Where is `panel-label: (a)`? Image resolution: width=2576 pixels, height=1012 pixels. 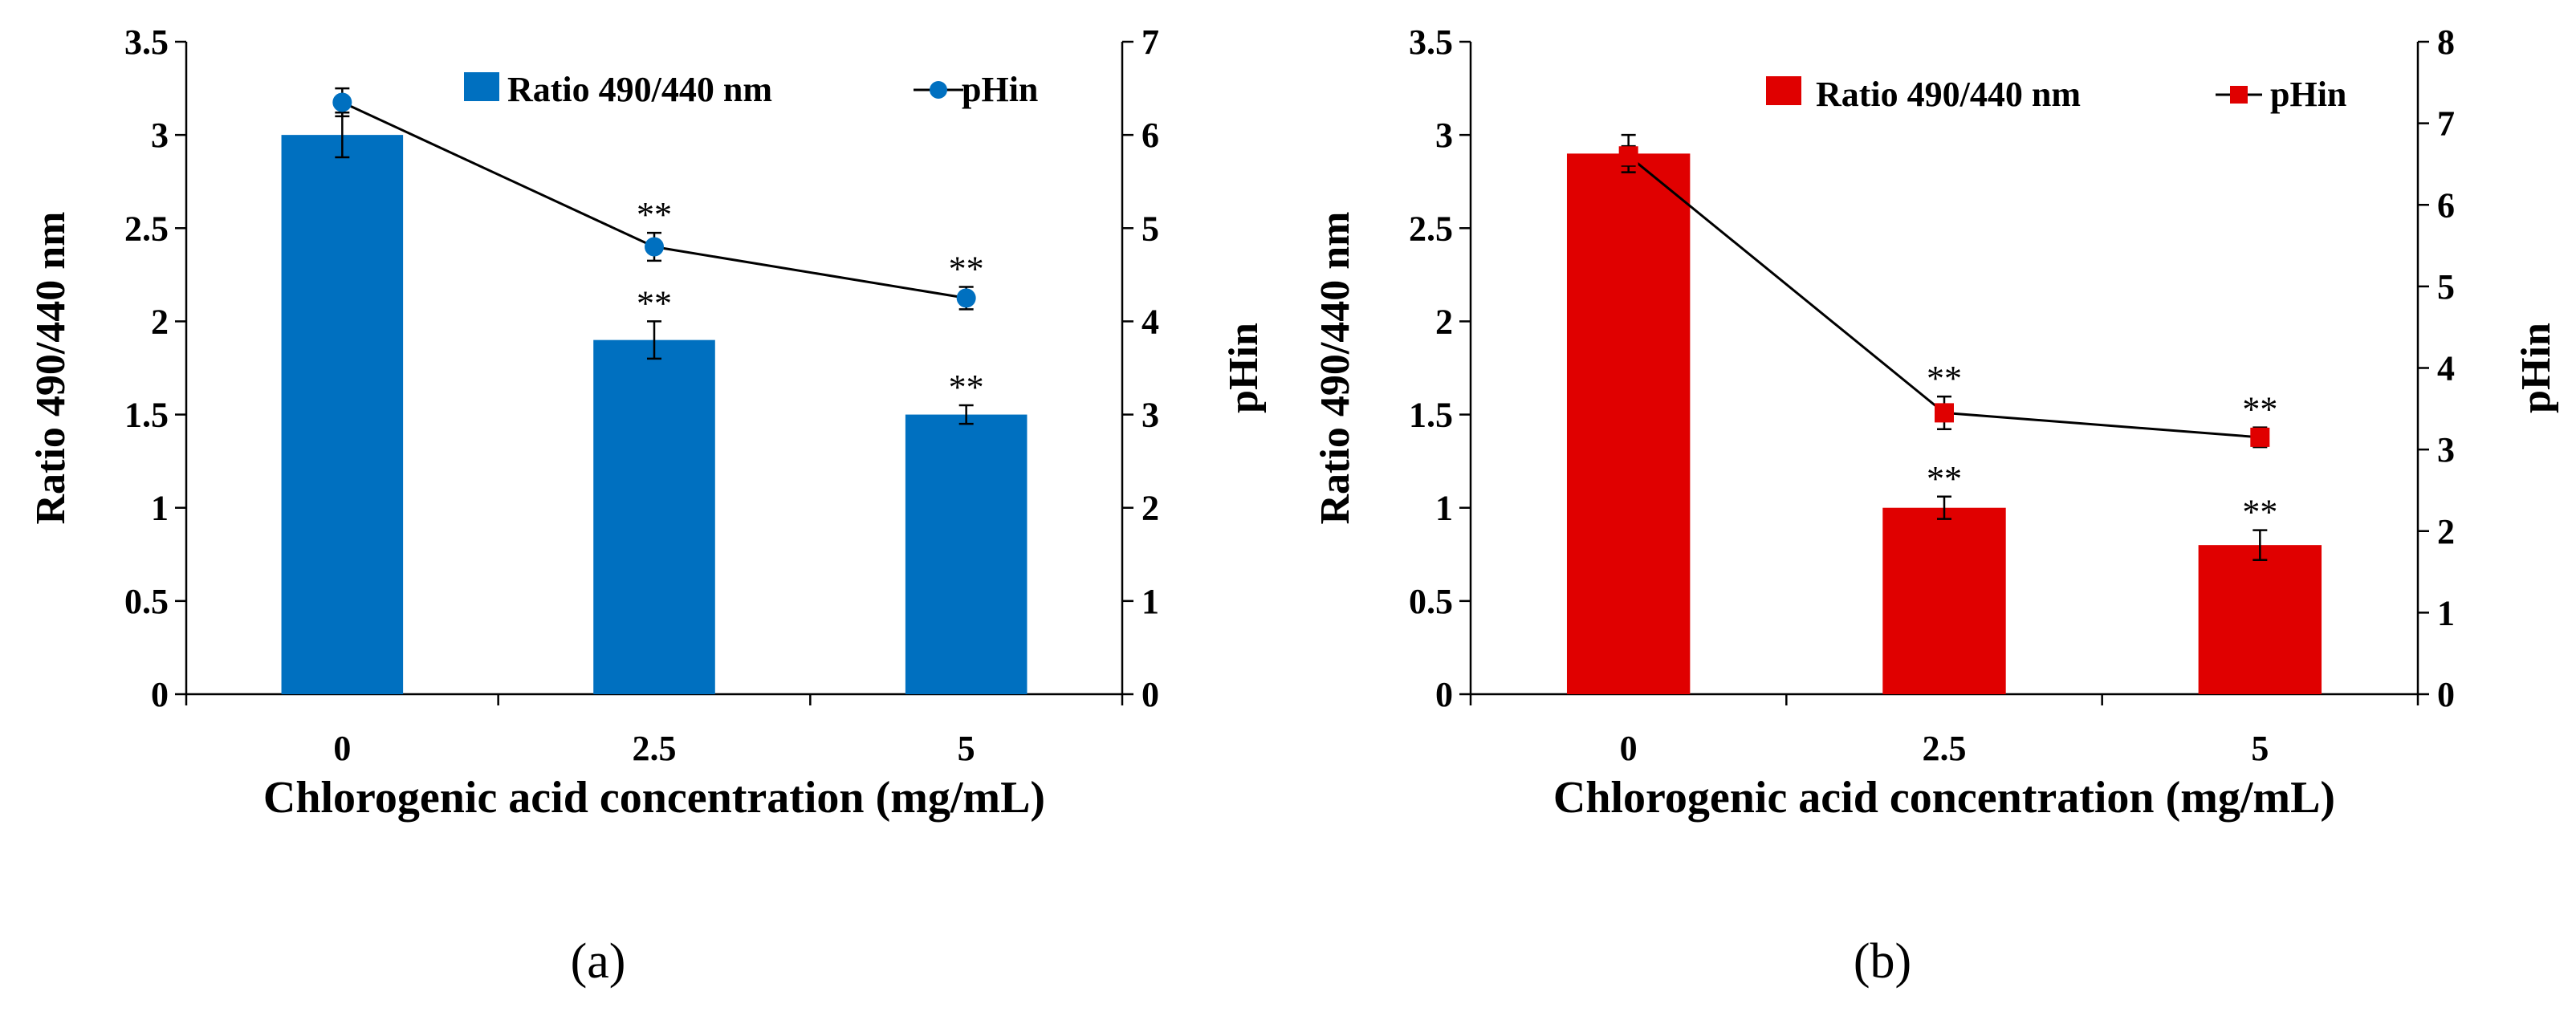
panel-label: (a) is located at coordinates (598, 961).